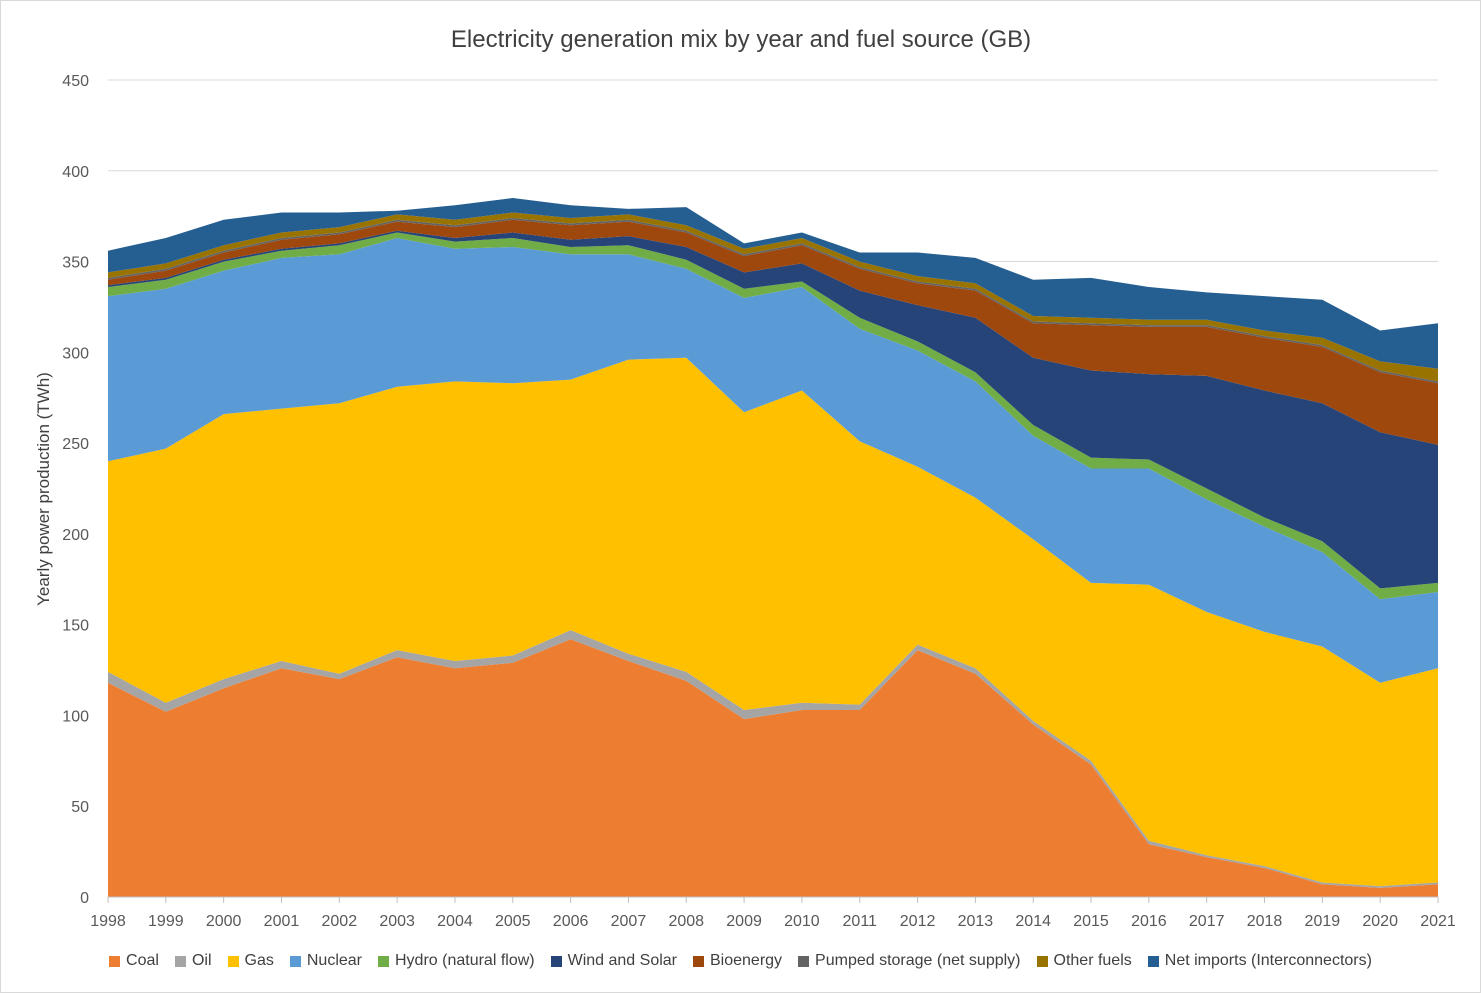  Describe the element at coordinates (1380, 921) in the screenshot. I see `x-tick-label: 2020` at that location.